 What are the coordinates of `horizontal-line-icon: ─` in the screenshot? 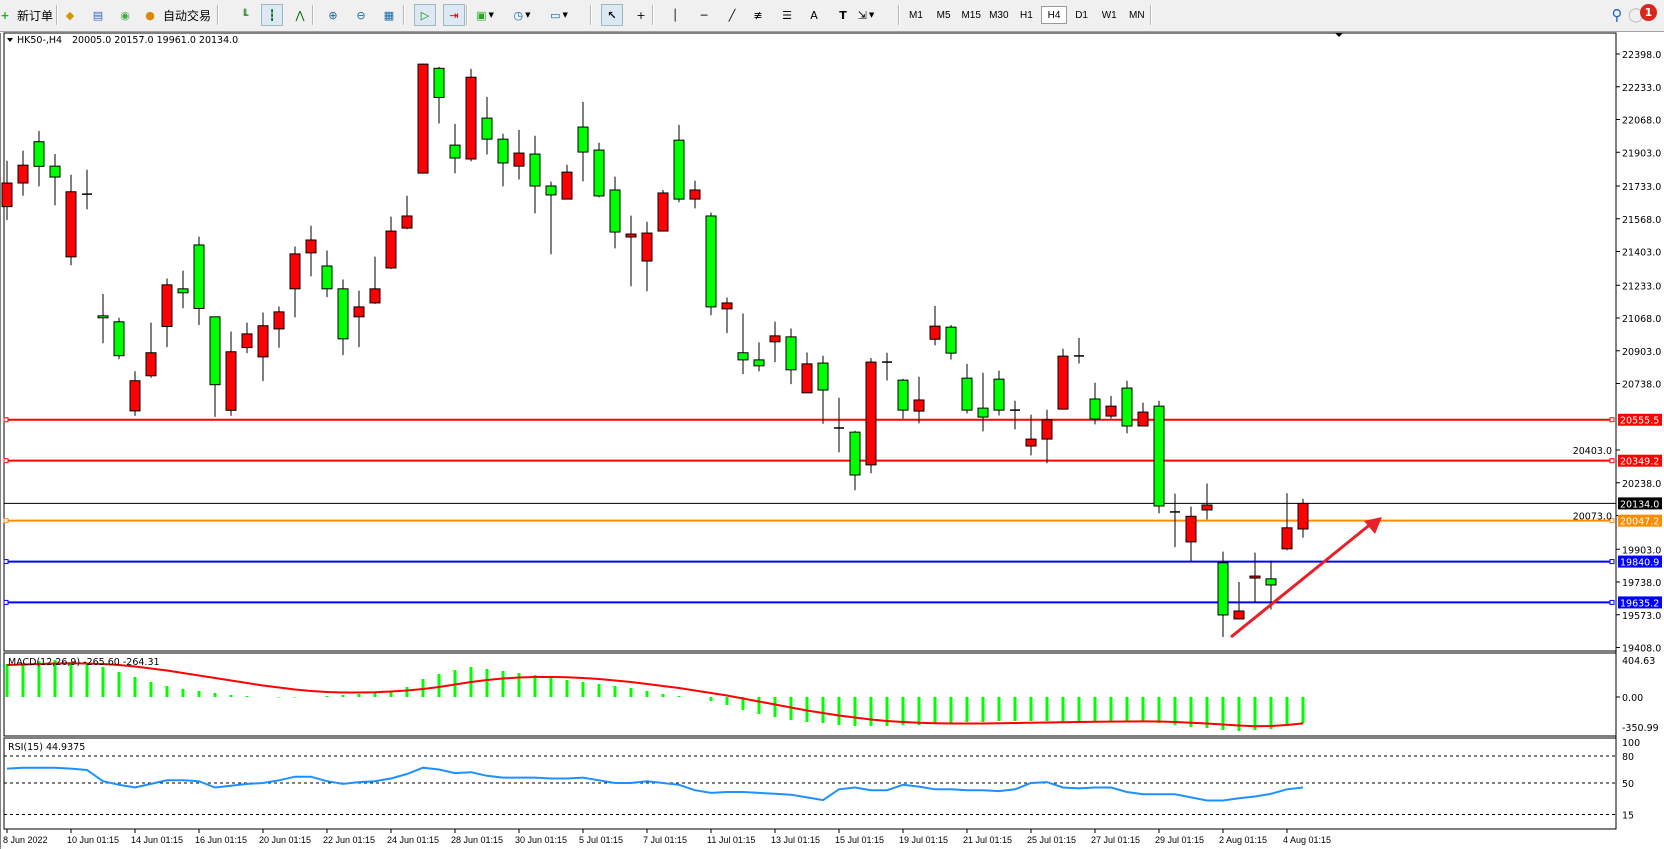 It's located at (704, 15).